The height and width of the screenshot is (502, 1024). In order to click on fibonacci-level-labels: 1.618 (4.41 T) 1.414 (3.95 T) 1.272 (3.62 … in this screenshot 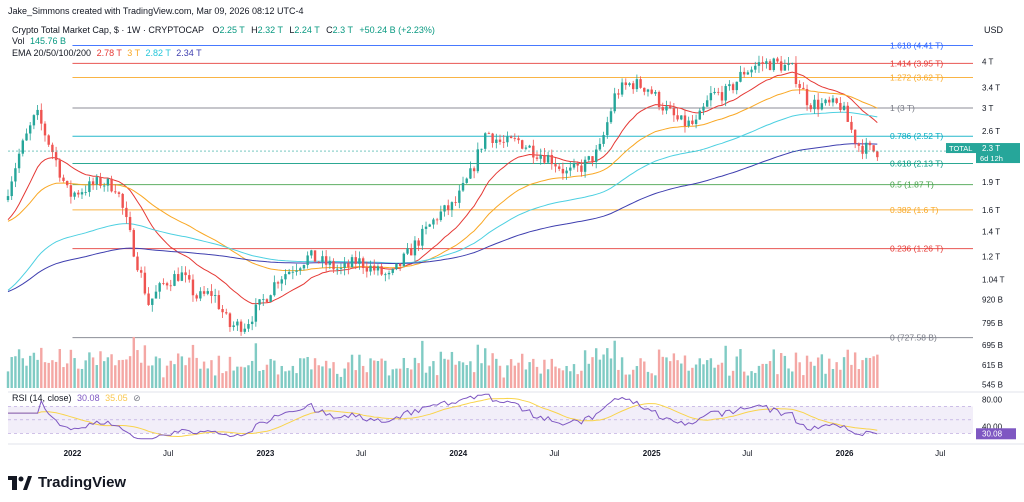, I will do `click(916, 192)`.